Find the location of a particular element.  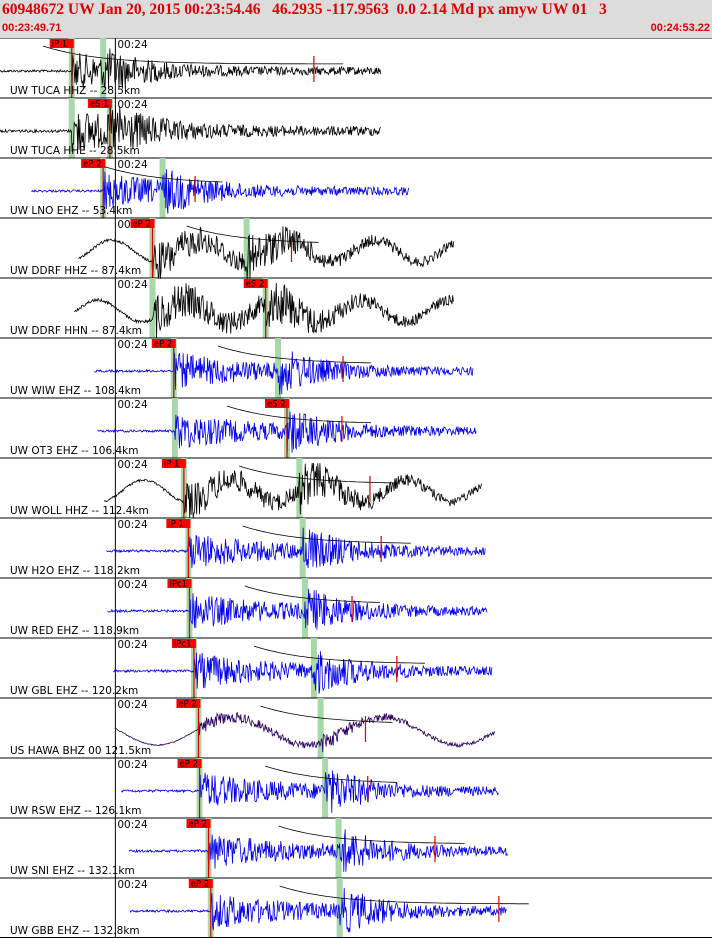

station-row: 00:24 eP 2 US HAWA BHZ 00 121.5km is located at coordinates (356, 727).